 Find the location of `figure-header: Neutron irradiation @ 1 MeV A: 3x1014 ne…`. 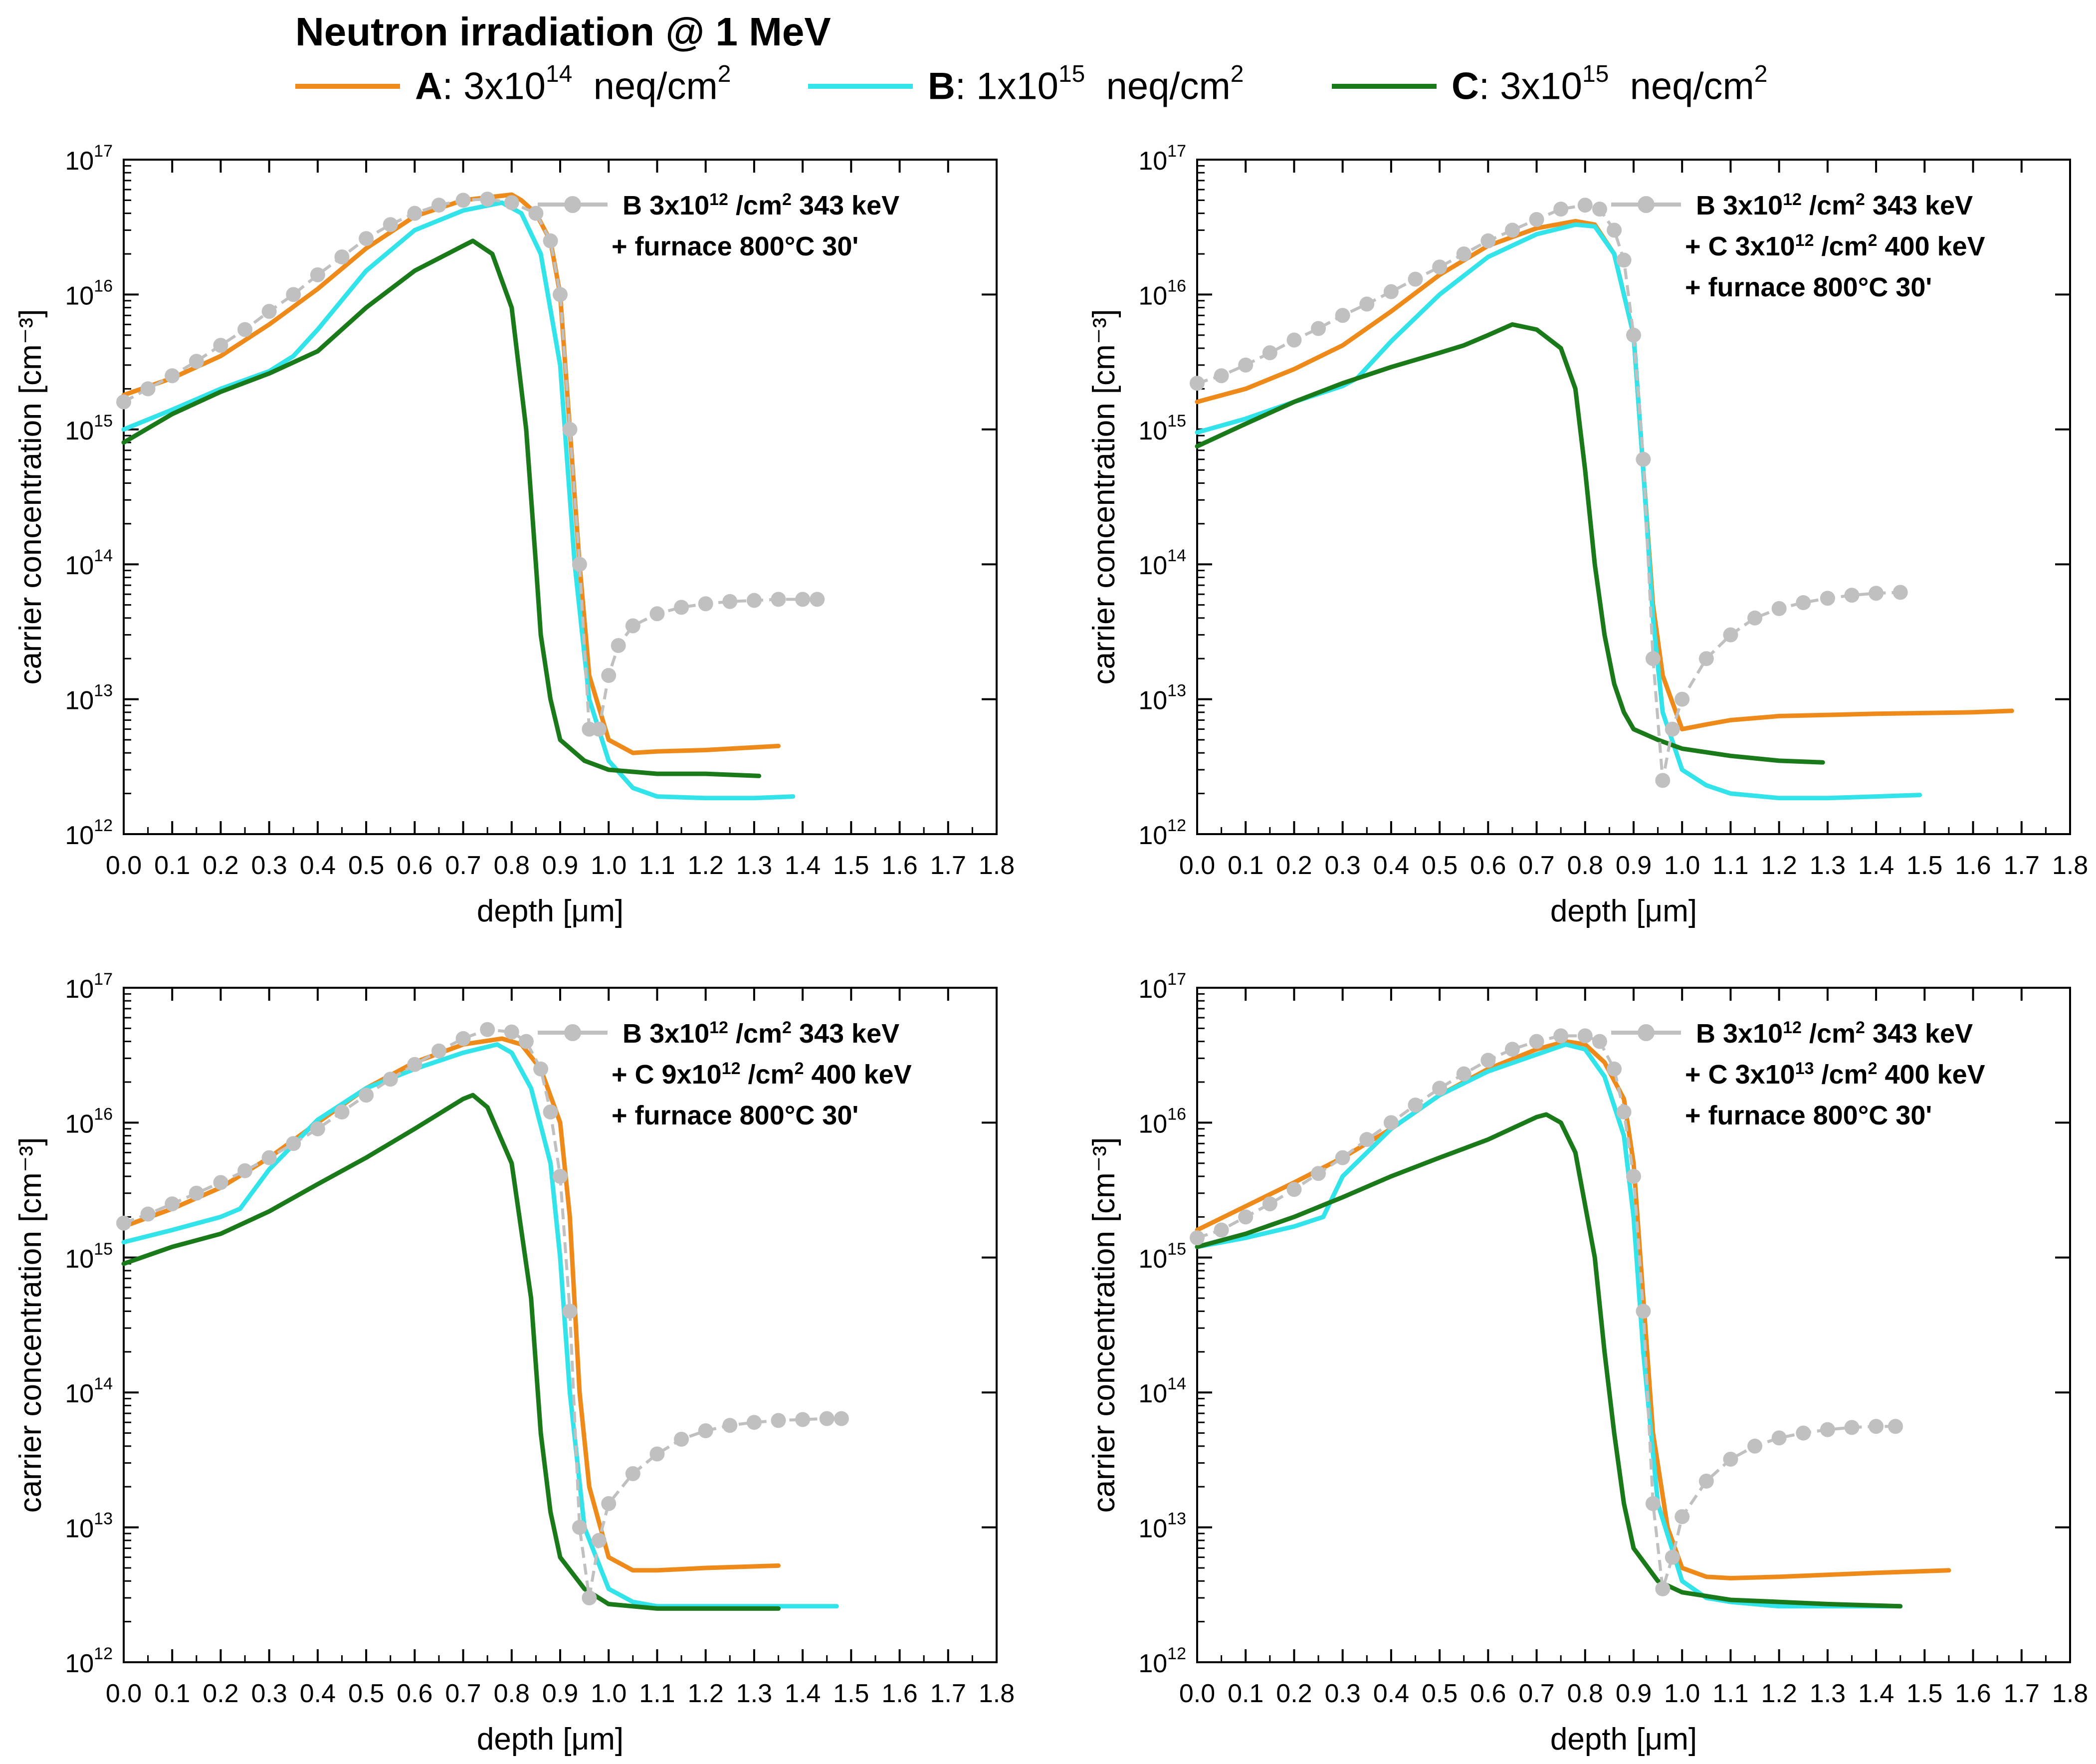

figure-header: Neutron irradiation @ 1 MeV A: 3x1014 ne… is located at coordinates (1048, 60).